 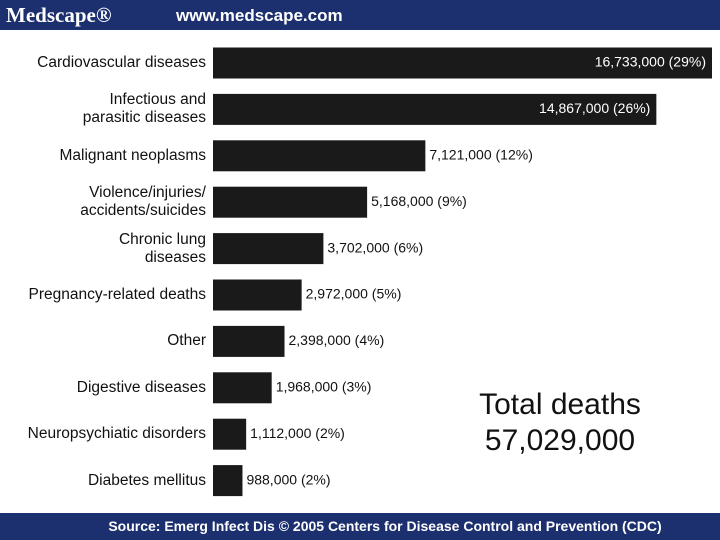 I want to click on value-label: 1,968,000 (3%), so click(x=324, y=387).